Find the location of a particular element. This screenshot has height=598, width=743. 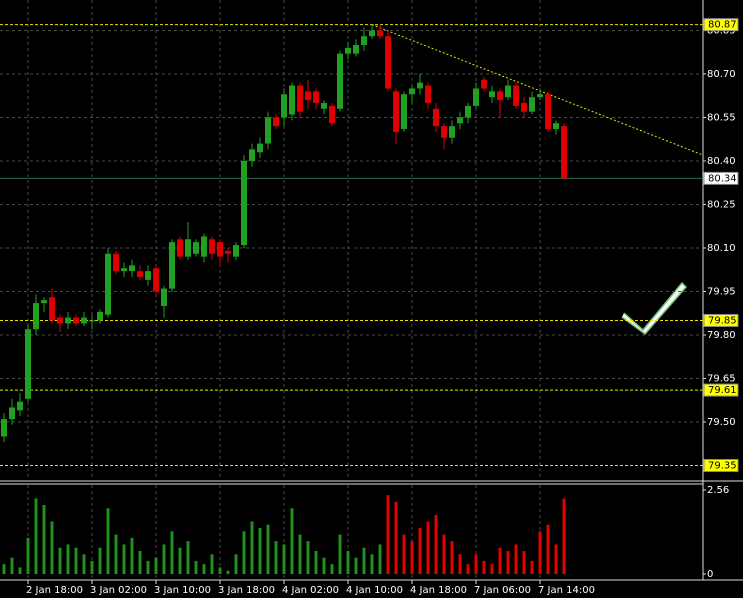

y-tick-label: 80.25 is located at coordinates (721, 204).